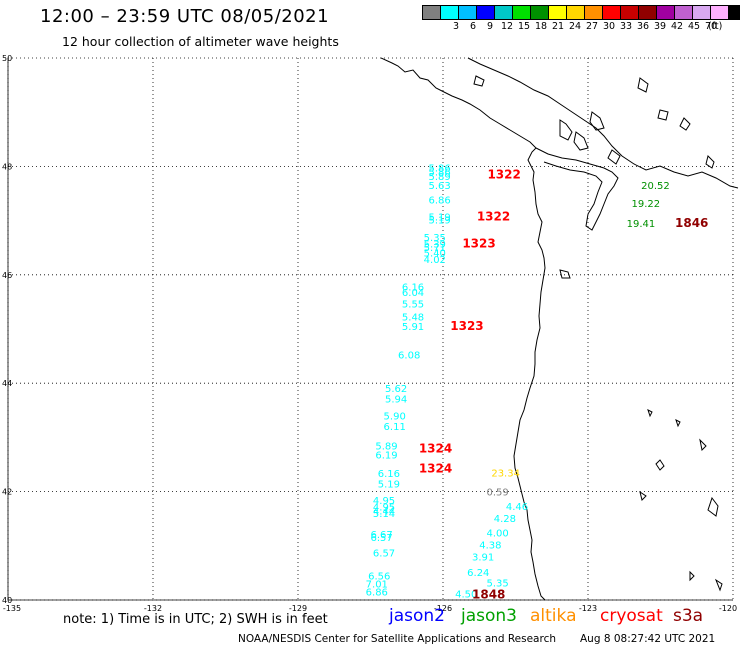  What do you see at coordinates (185, 16) in the screenshot?
I see `page-title: 12:00 – 23:59 UTC 08/05/2021` at bounding box center [185, 16].